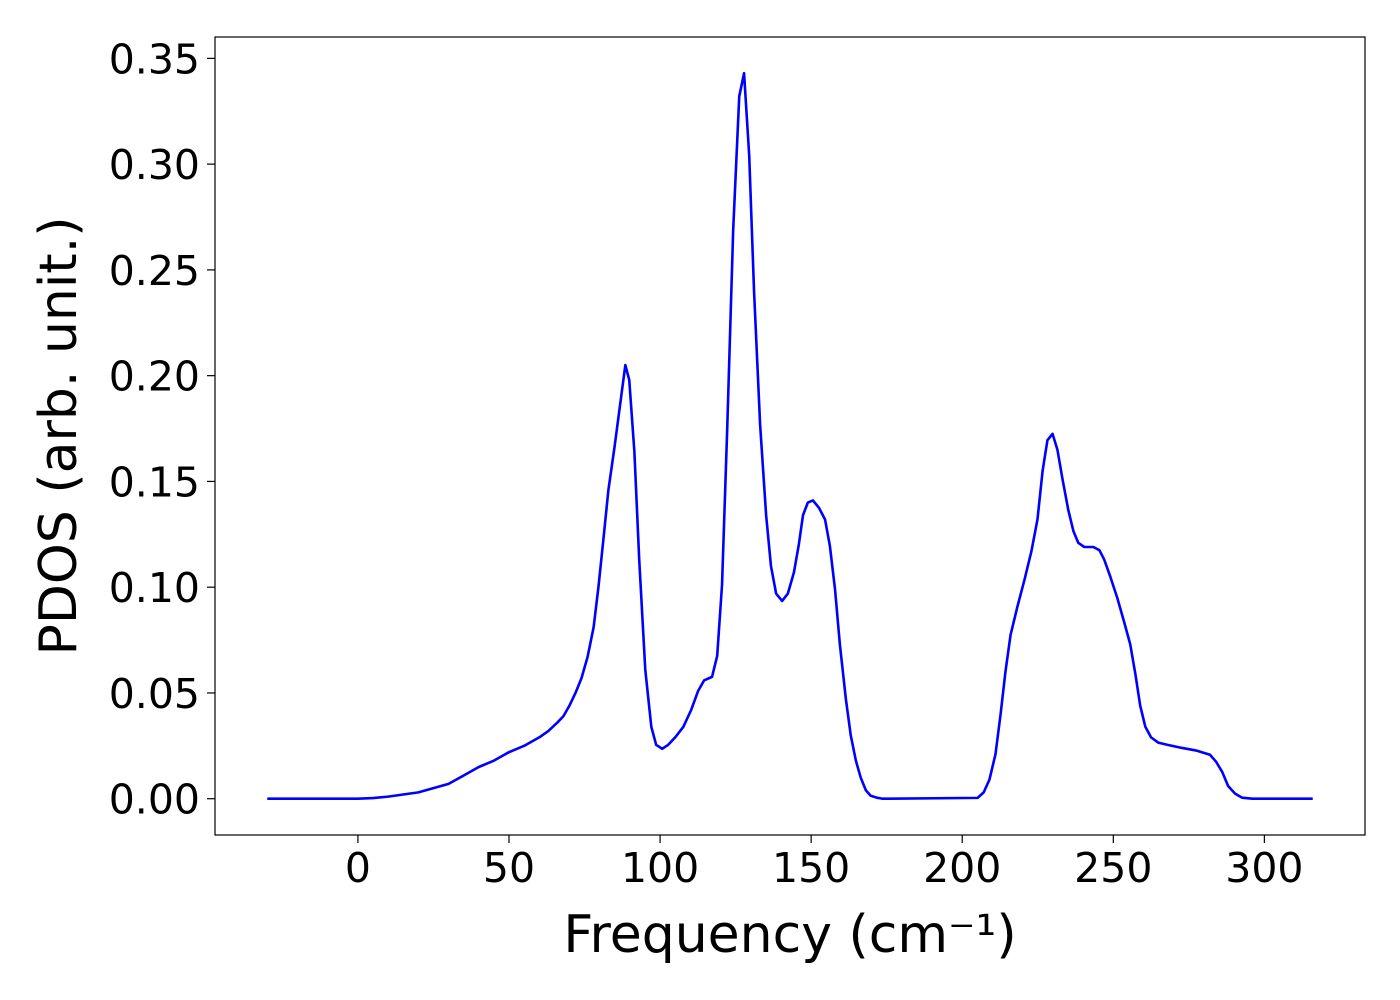 The height and width of the screenshot is (1000, 1400). What do you see at coordinates (811, 868) in the screenshot?
I see `x-tick-label: 150` at bounding box center [811, 868].